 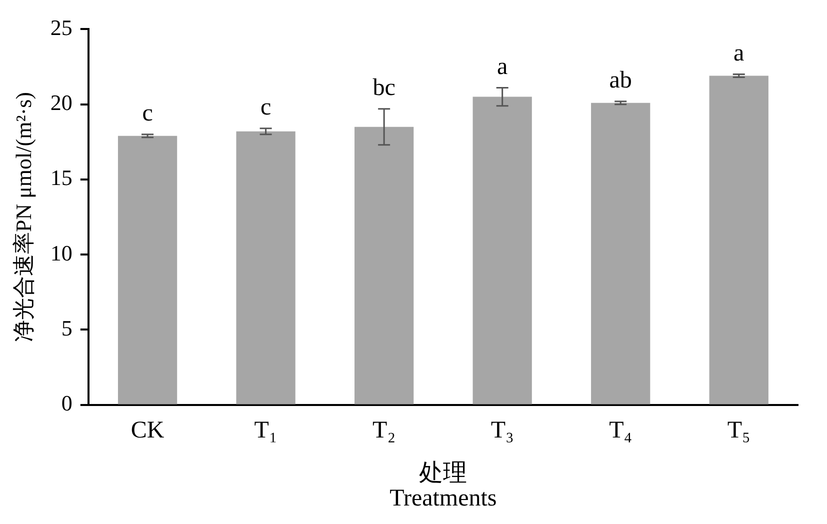 I want to click on y-tick-label: 25, so click(x=61, y=27).